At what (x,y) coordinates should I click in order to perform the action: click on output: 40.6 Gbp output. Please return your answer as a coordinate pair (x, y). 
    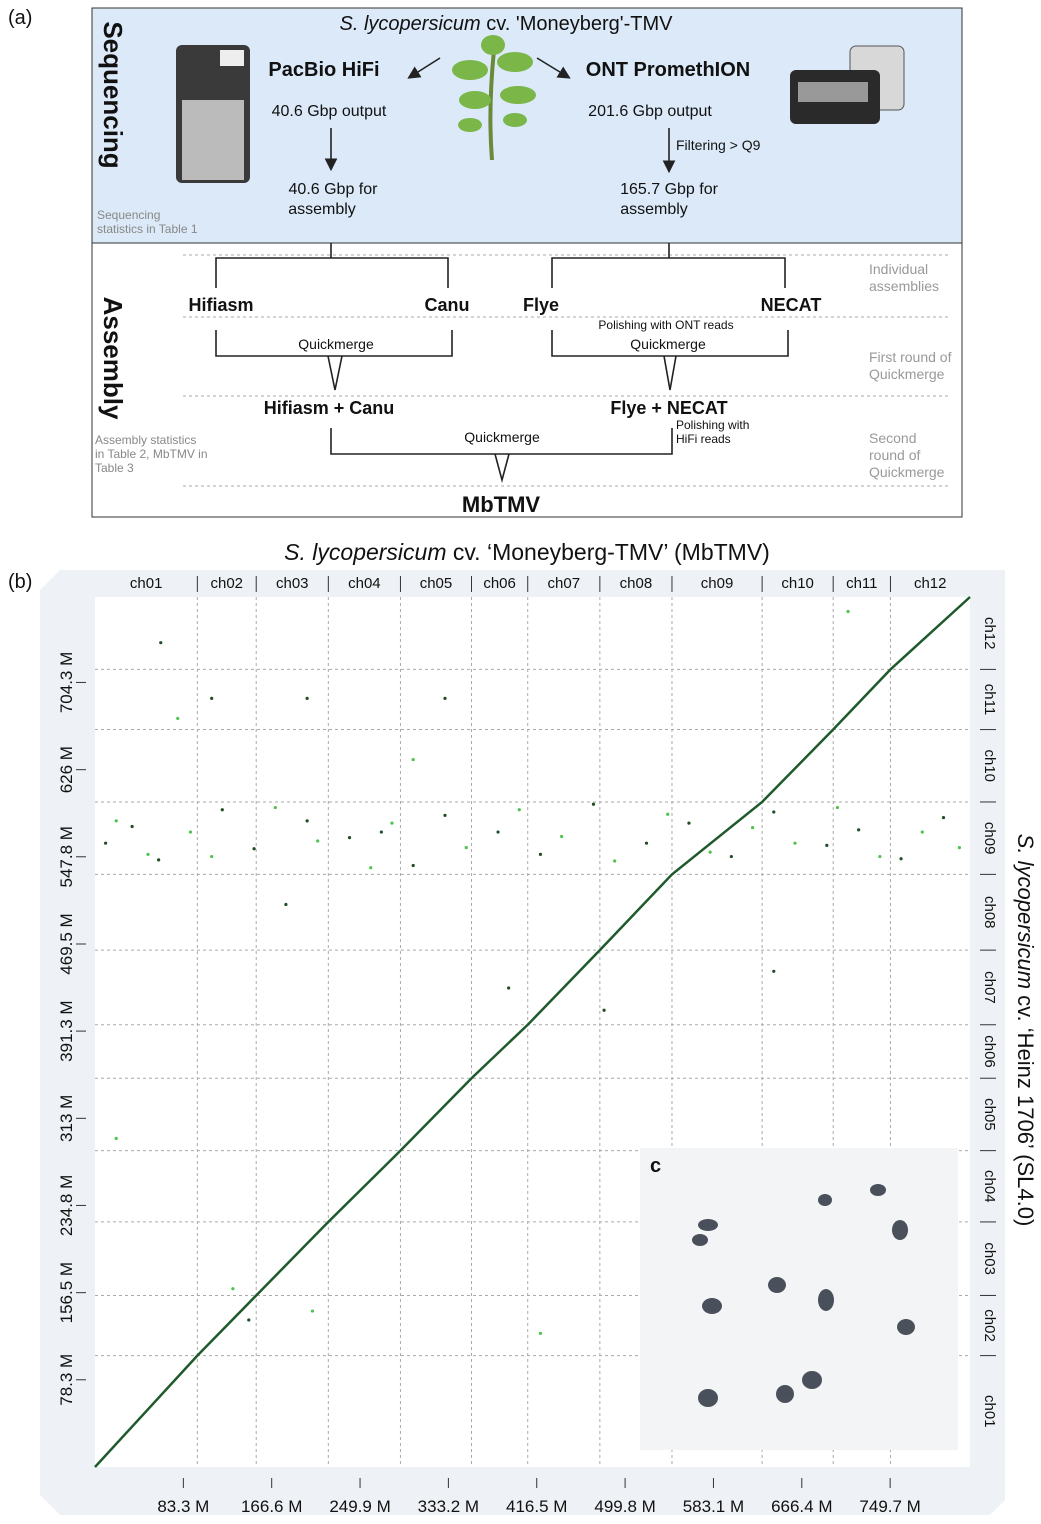
    Looking at the image, I should click on (329, 111).